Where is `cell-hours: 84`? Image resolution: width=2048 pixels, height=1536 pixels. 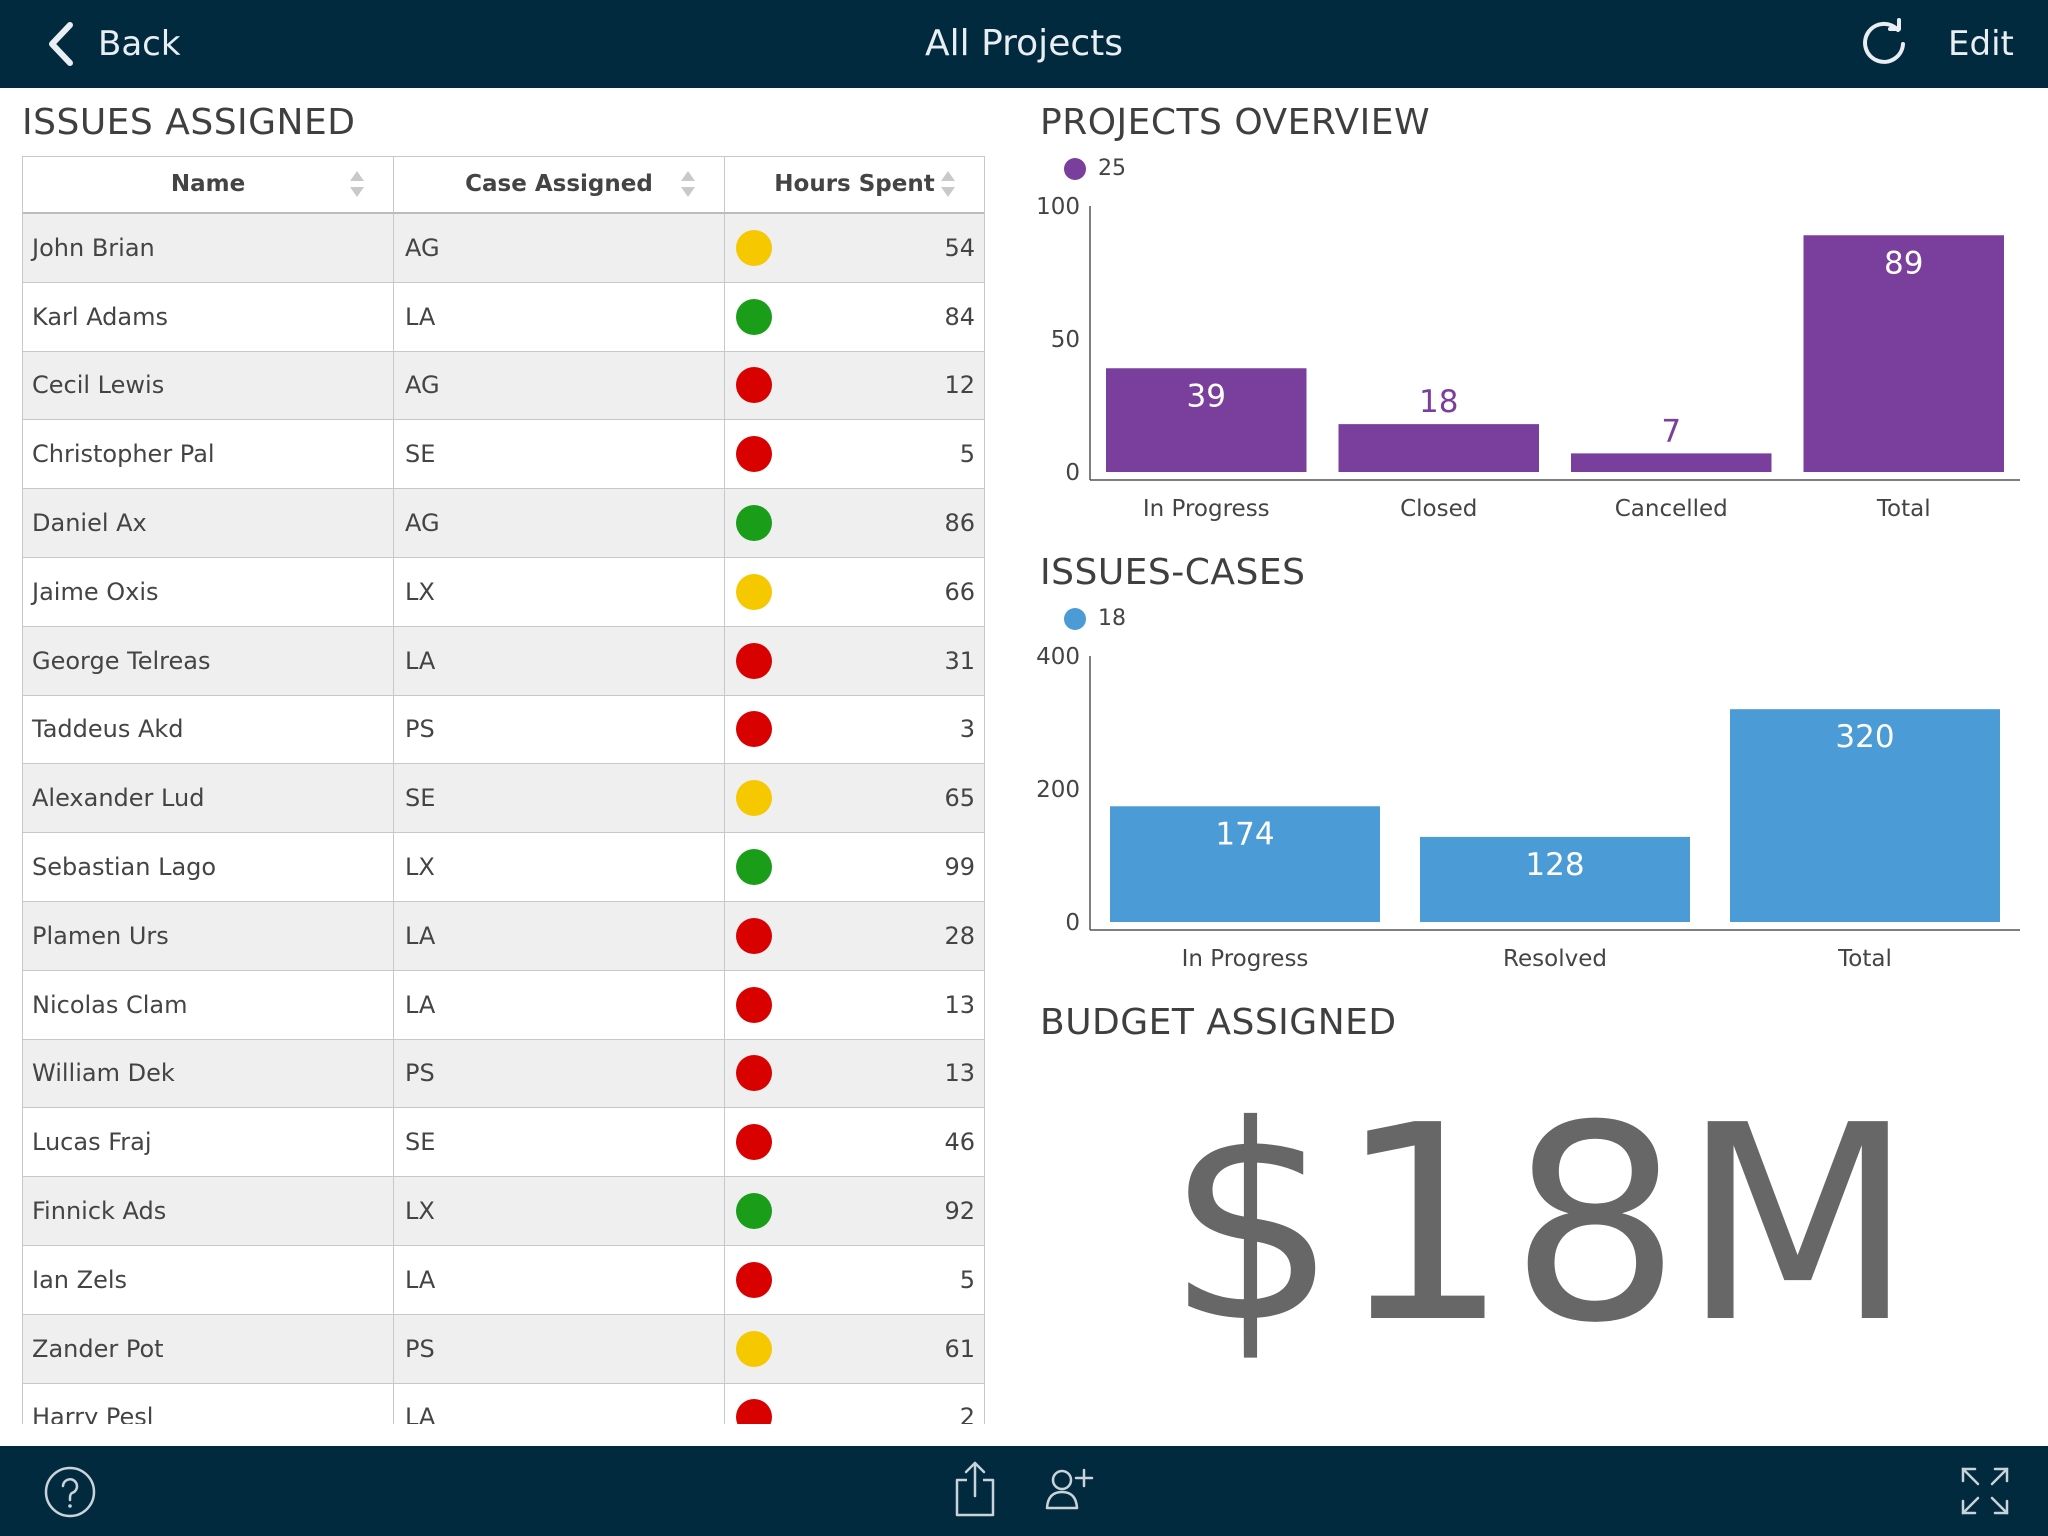
cell-hours: 84 is located at coordinates (854, 317).